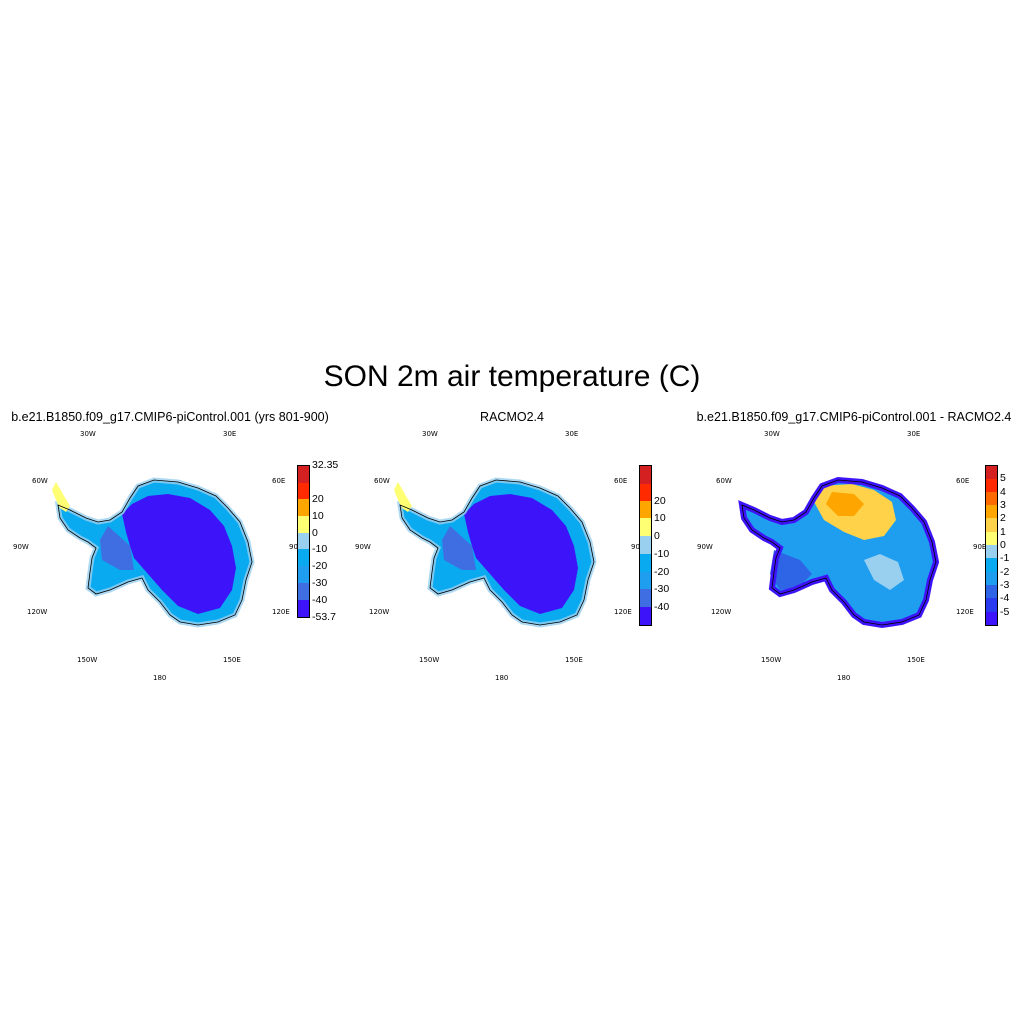  Describe the element at coordinates (1003, 505) in the screenshot. I see `colorbar-label: 3` at that location.